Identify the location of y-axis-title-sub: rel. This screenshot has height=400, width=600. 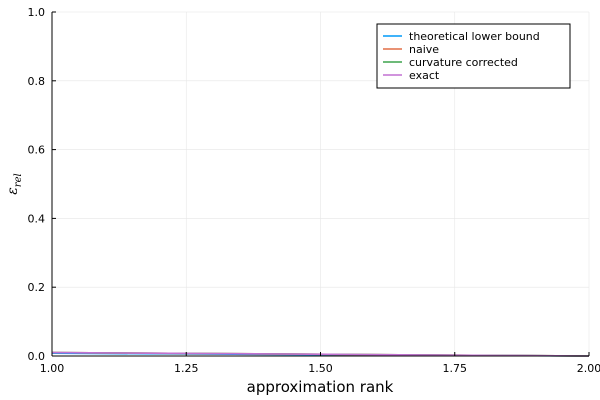
(18, 180).